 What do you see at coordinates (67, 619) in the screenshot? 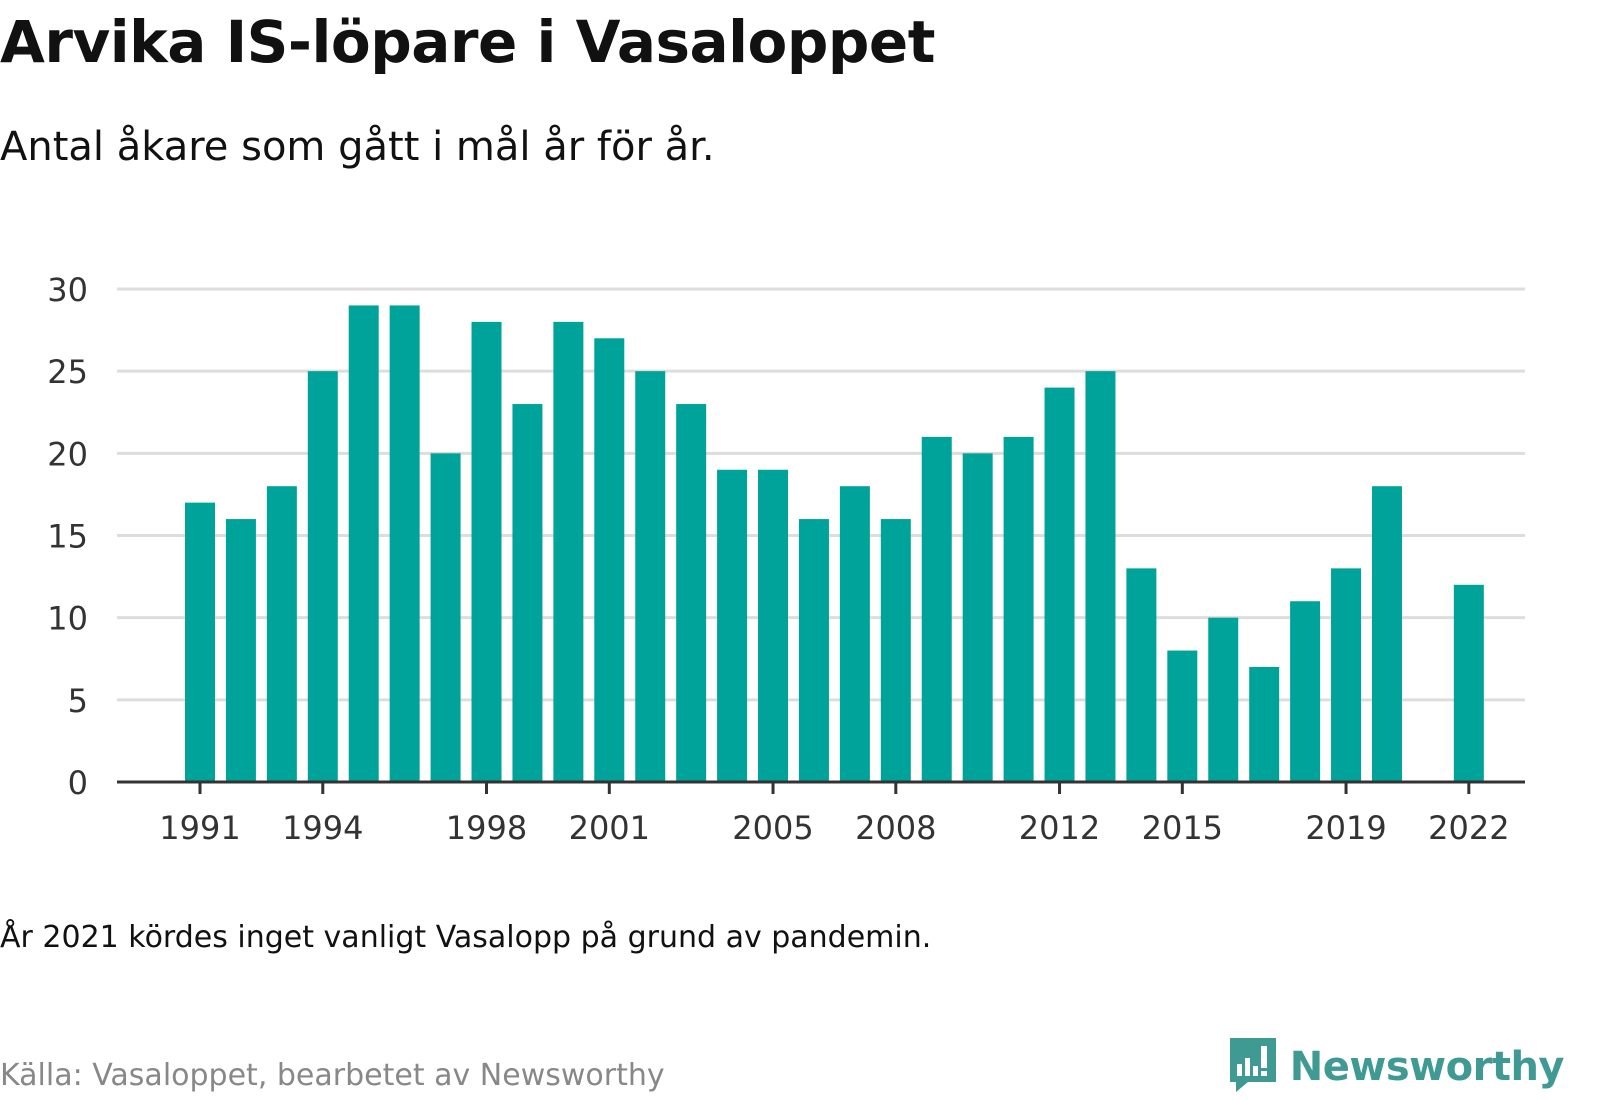
I see `y-tick-label: 10` at bounding box center [67, 619].